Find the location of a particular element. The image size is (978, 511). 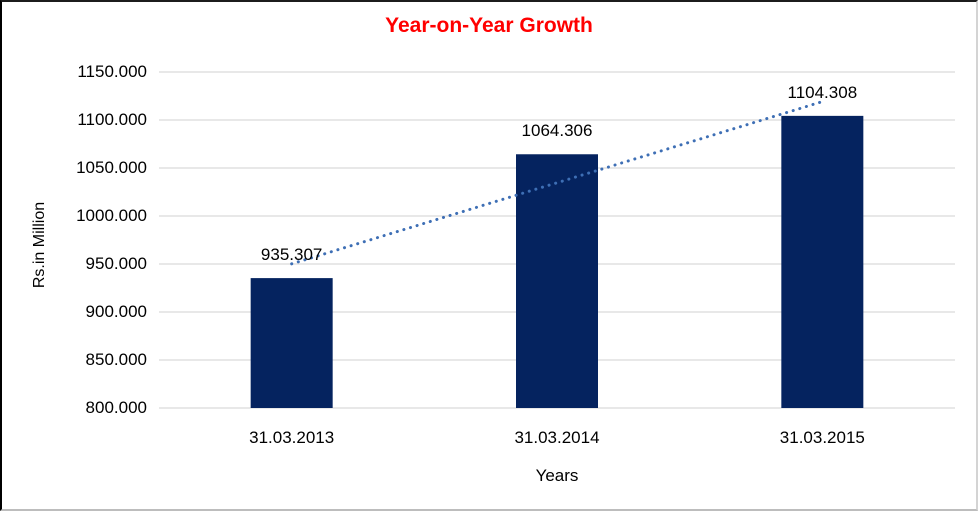

bar-31.03.2014 is located at coordinates (557, 281).